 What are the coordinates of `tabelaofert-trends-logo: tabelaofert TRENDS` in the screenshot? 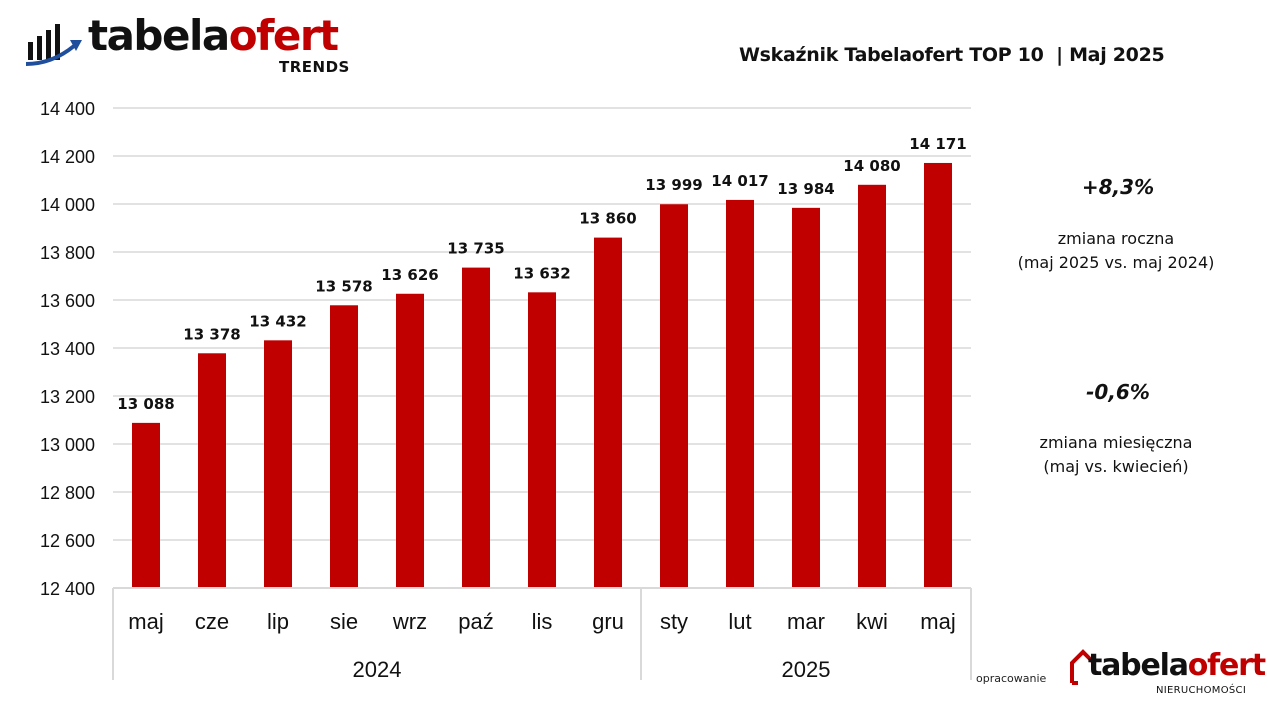 It's located at (196, 45).